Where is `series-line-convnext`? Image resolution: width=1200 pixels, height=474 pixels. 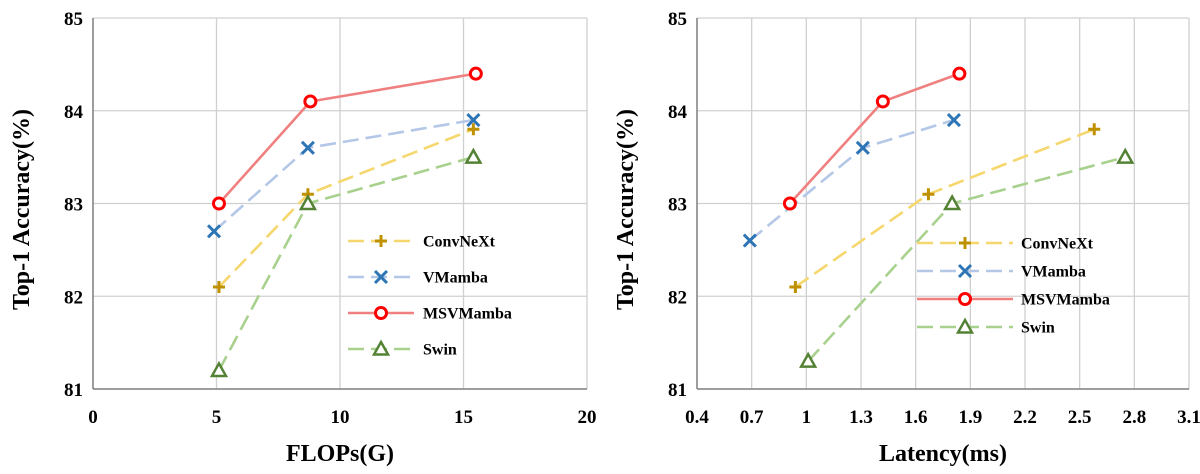
series-line-convnext is located at coordinates (346, 208).